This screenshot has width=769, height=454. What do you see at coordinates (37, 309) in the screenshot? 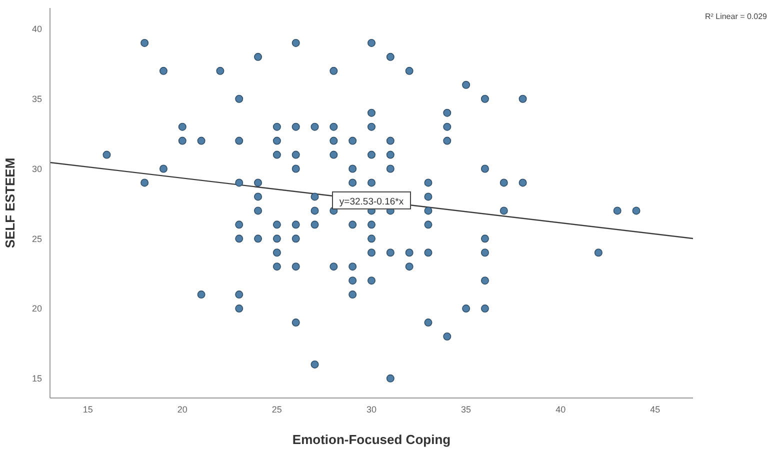
I see `y-tick-label: 20` at bounding box center [37, 309].